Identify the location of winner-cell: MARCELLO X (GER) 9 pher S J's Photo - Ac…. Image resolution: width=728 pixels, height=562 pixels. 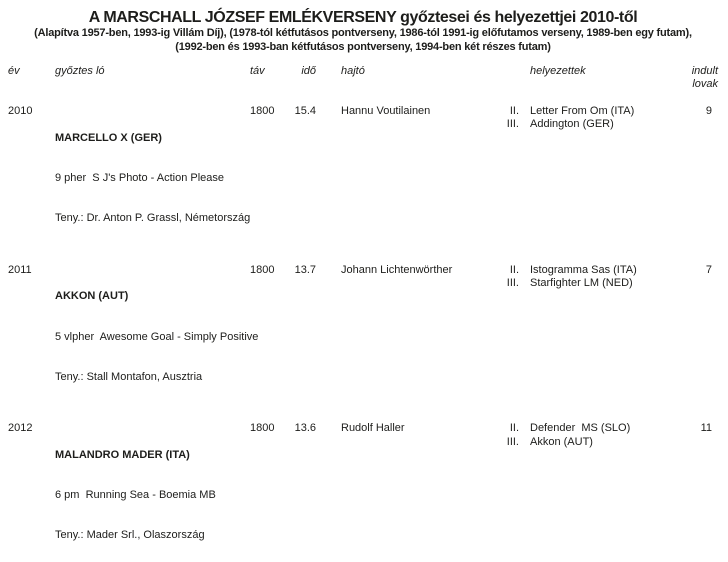
(152, 178).